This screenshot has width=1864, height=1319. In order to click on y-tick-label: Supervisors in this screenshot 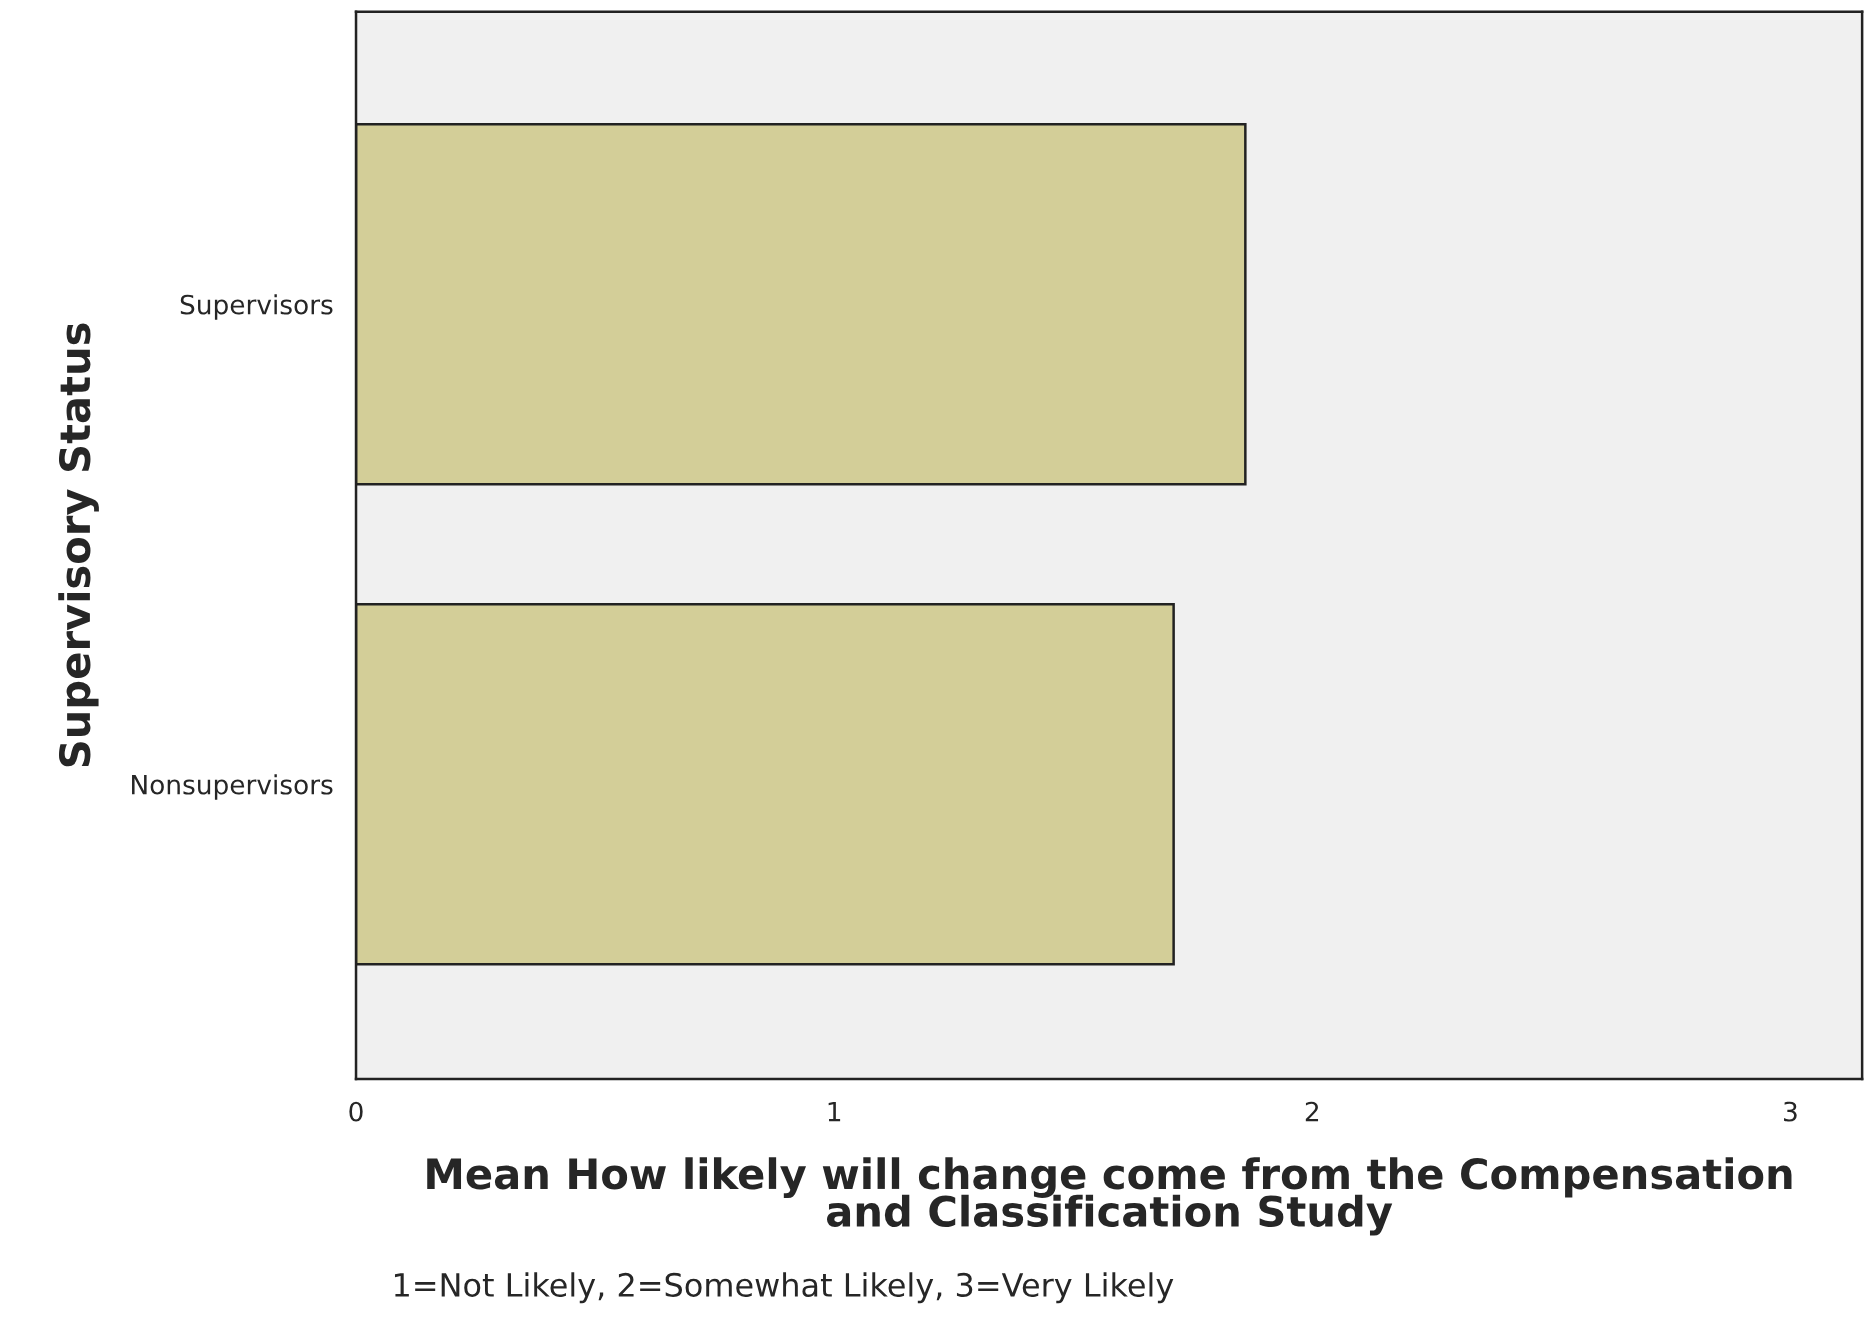, I will do `click(256, 307)`.